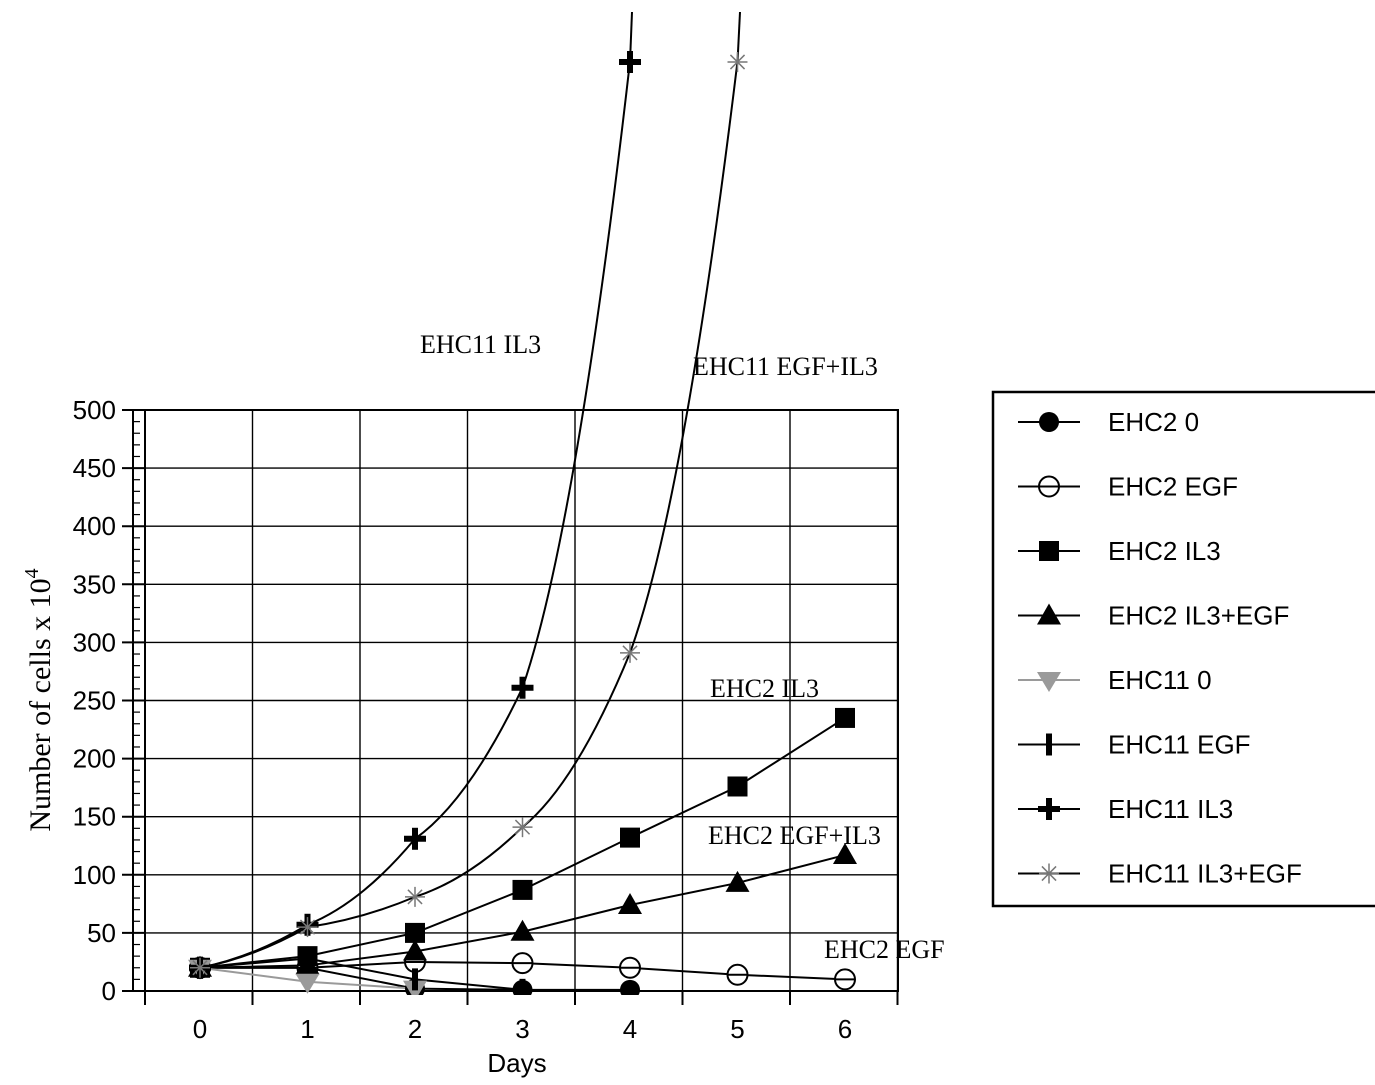  I want to click on legend-label: EHC11 IL3+EGF, so click(1205, 874).